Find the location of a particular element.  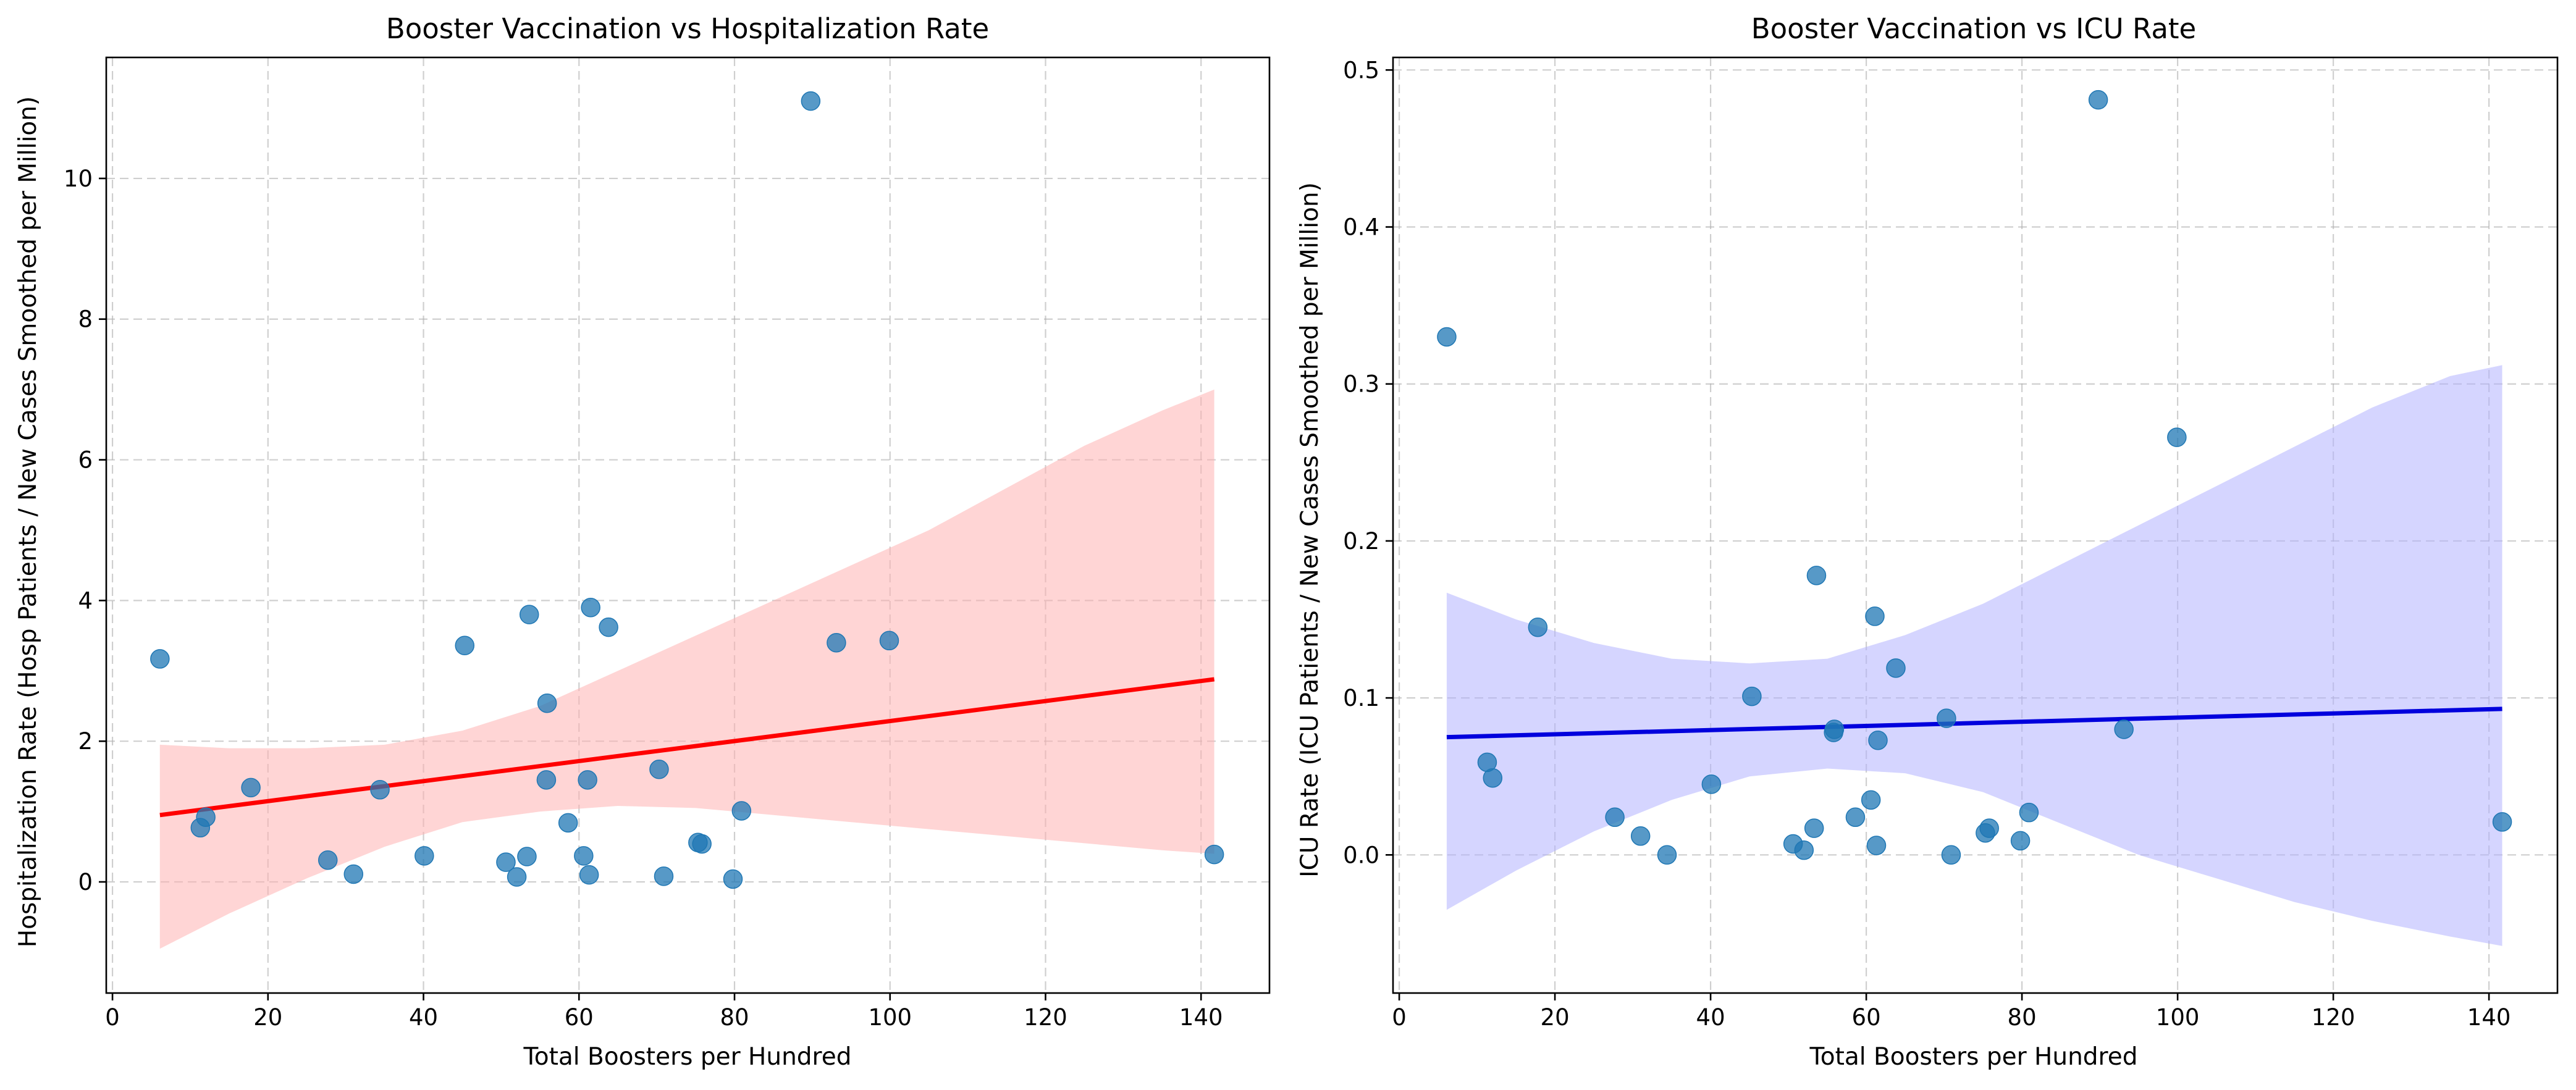

y-tick-label: 4 is located at coordinates (85, 600).